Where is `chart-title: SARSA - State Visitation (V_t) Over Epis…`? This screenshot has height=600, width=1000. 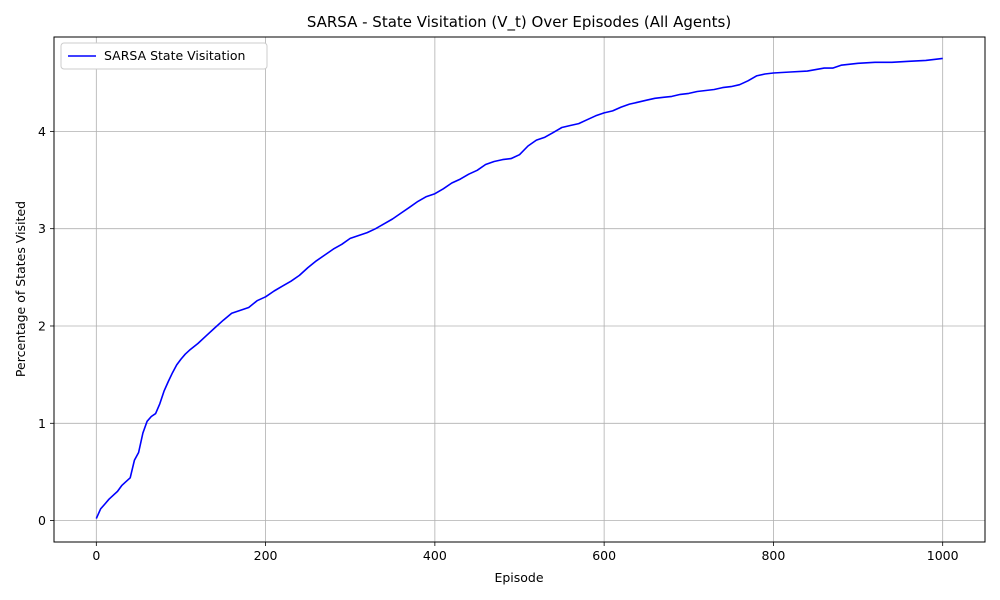 chart-title: SARSA - State Visitation (V_t) Over Epis… is located at coordinates (519, 22).